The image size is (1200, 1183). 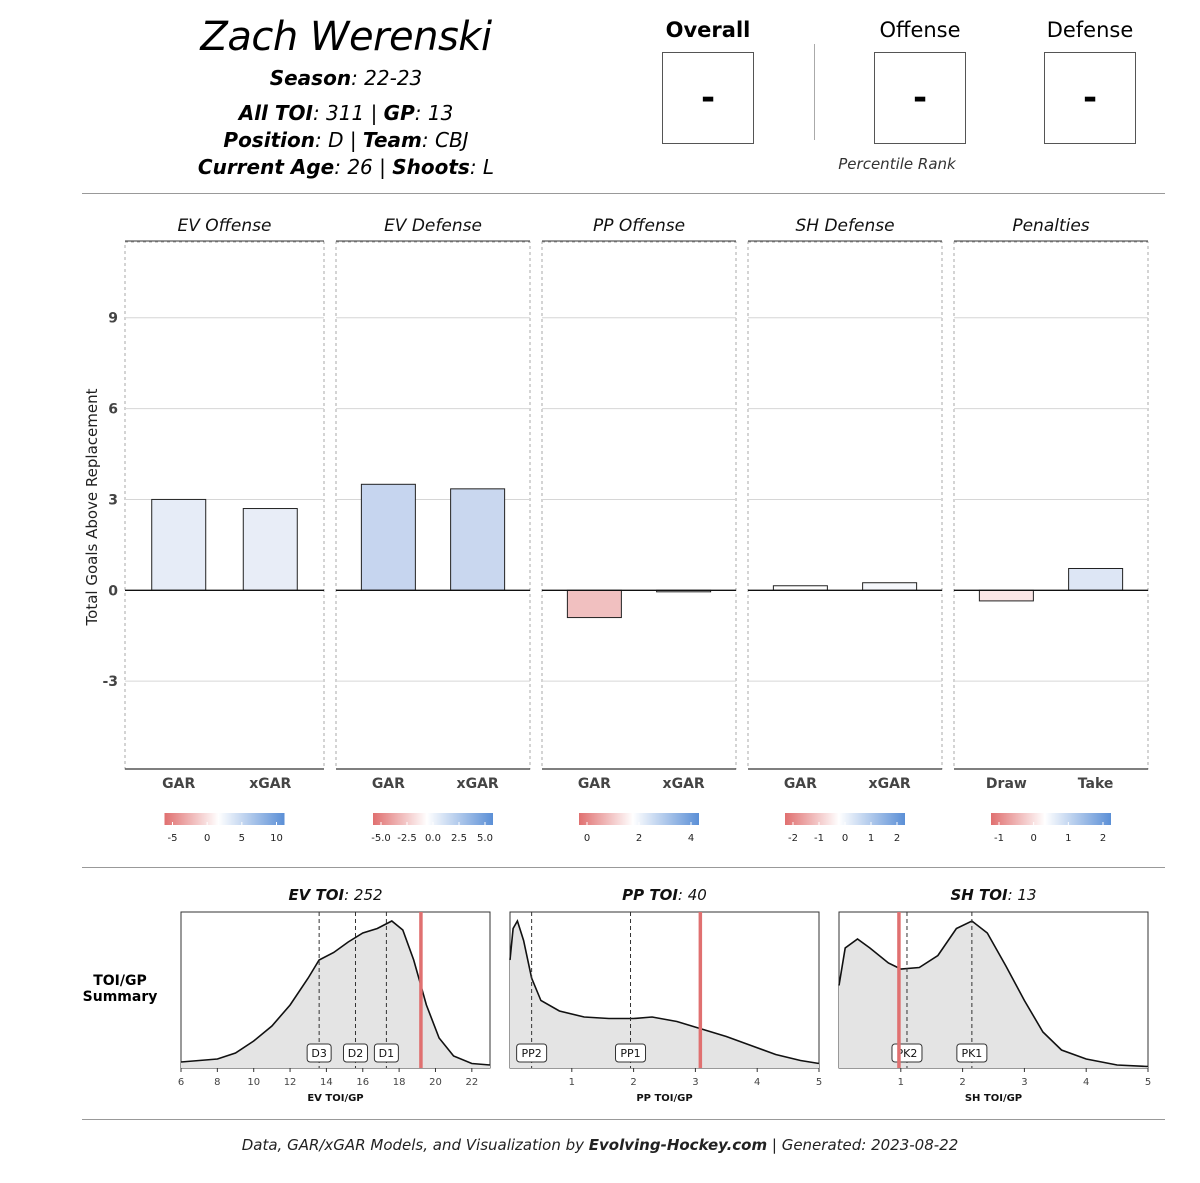 What do you see at coordinates (844, 226) in the screenshot?
I see `panel-title: SH Defense` at bounding box center [844, 226].